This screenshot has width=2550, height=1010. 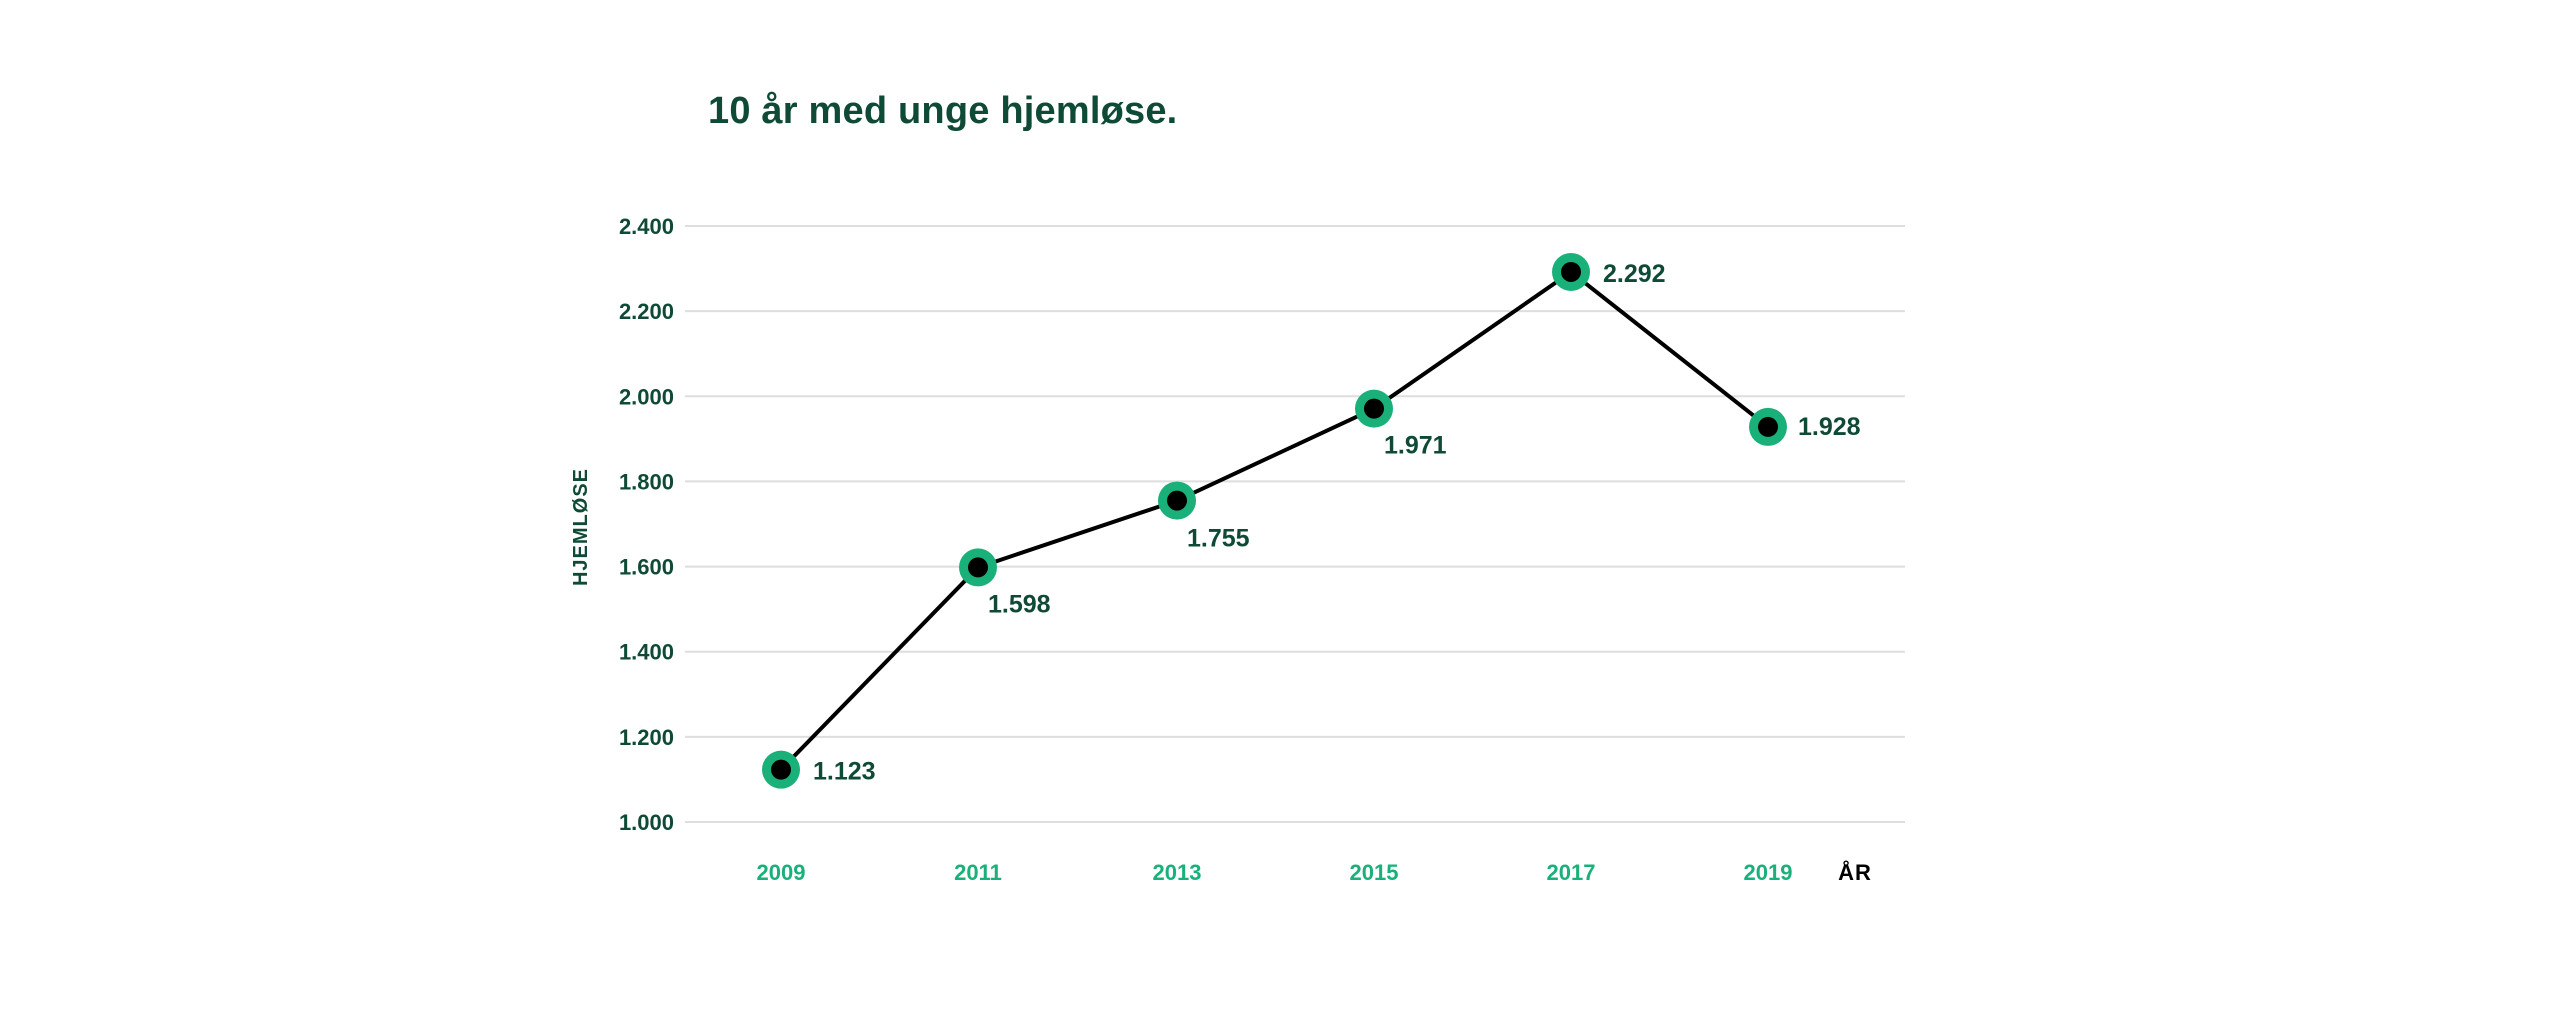 I want to click on data-label: 1.928, so click(x=1829, y=427).